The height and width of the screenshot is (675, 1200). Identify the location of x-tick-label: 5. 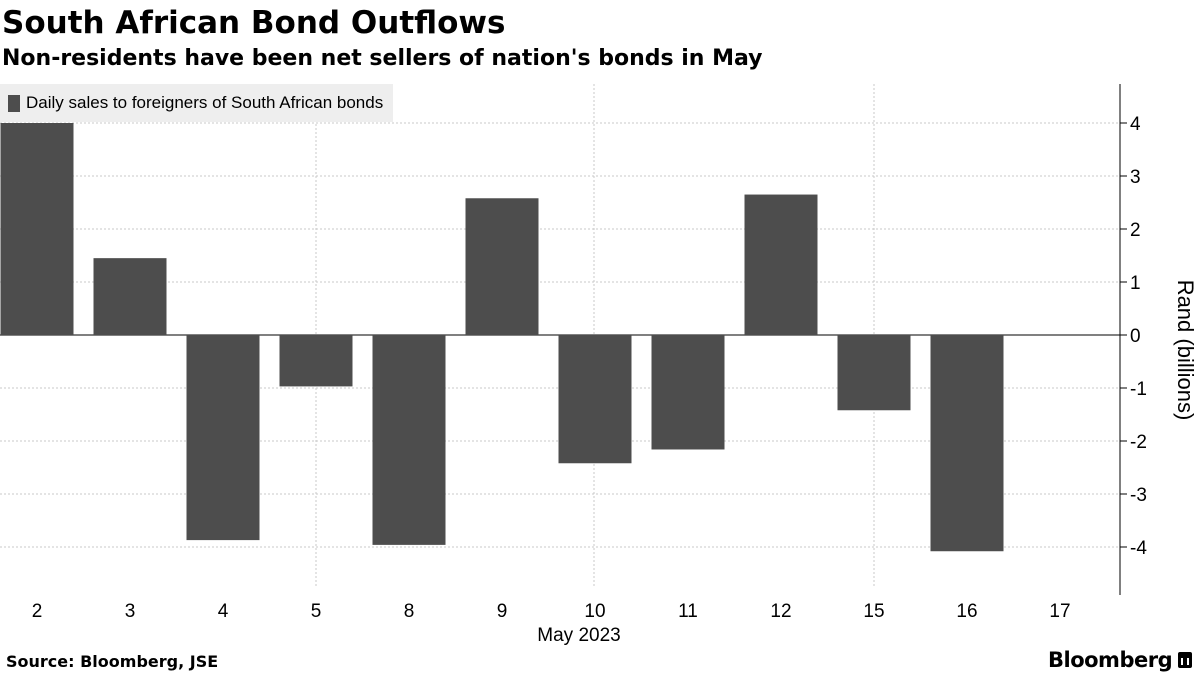
(316, 611).